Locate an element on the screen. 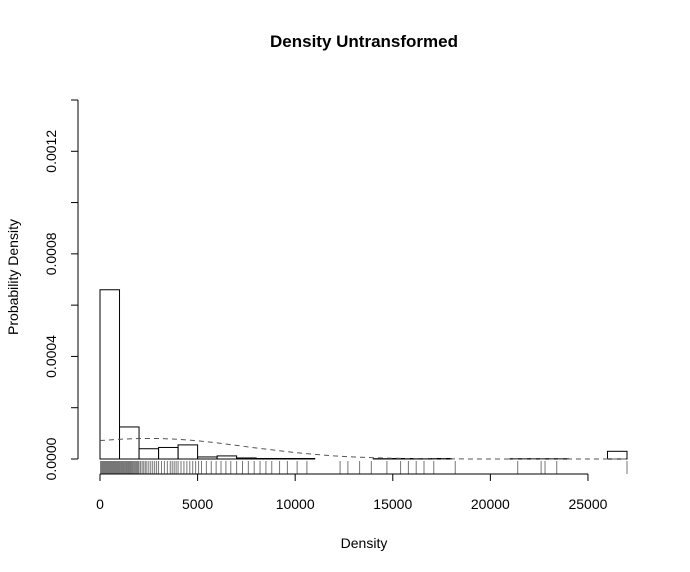 The width and height of the screenshot is (690, 572). y-axis-label: Probability Density is located at coordinates (13, 277).